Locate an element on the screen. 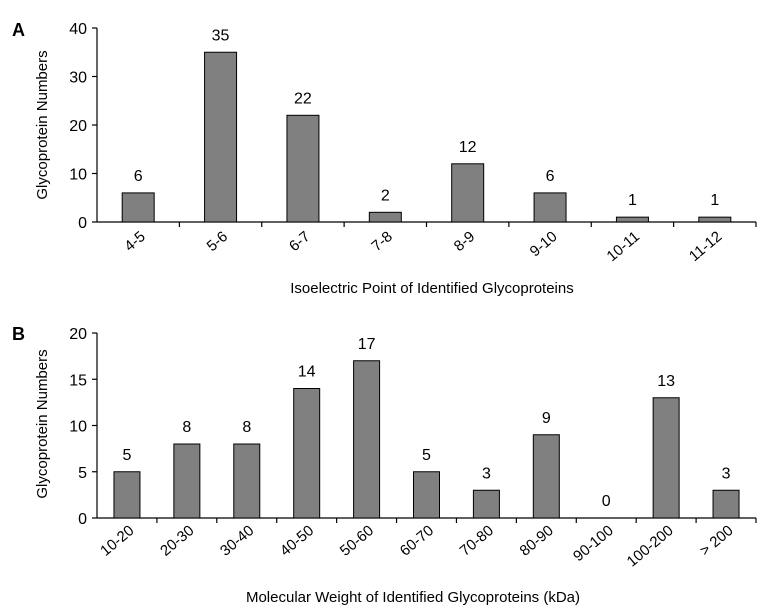  data-label: 2 is located at coordinates (385, 195).